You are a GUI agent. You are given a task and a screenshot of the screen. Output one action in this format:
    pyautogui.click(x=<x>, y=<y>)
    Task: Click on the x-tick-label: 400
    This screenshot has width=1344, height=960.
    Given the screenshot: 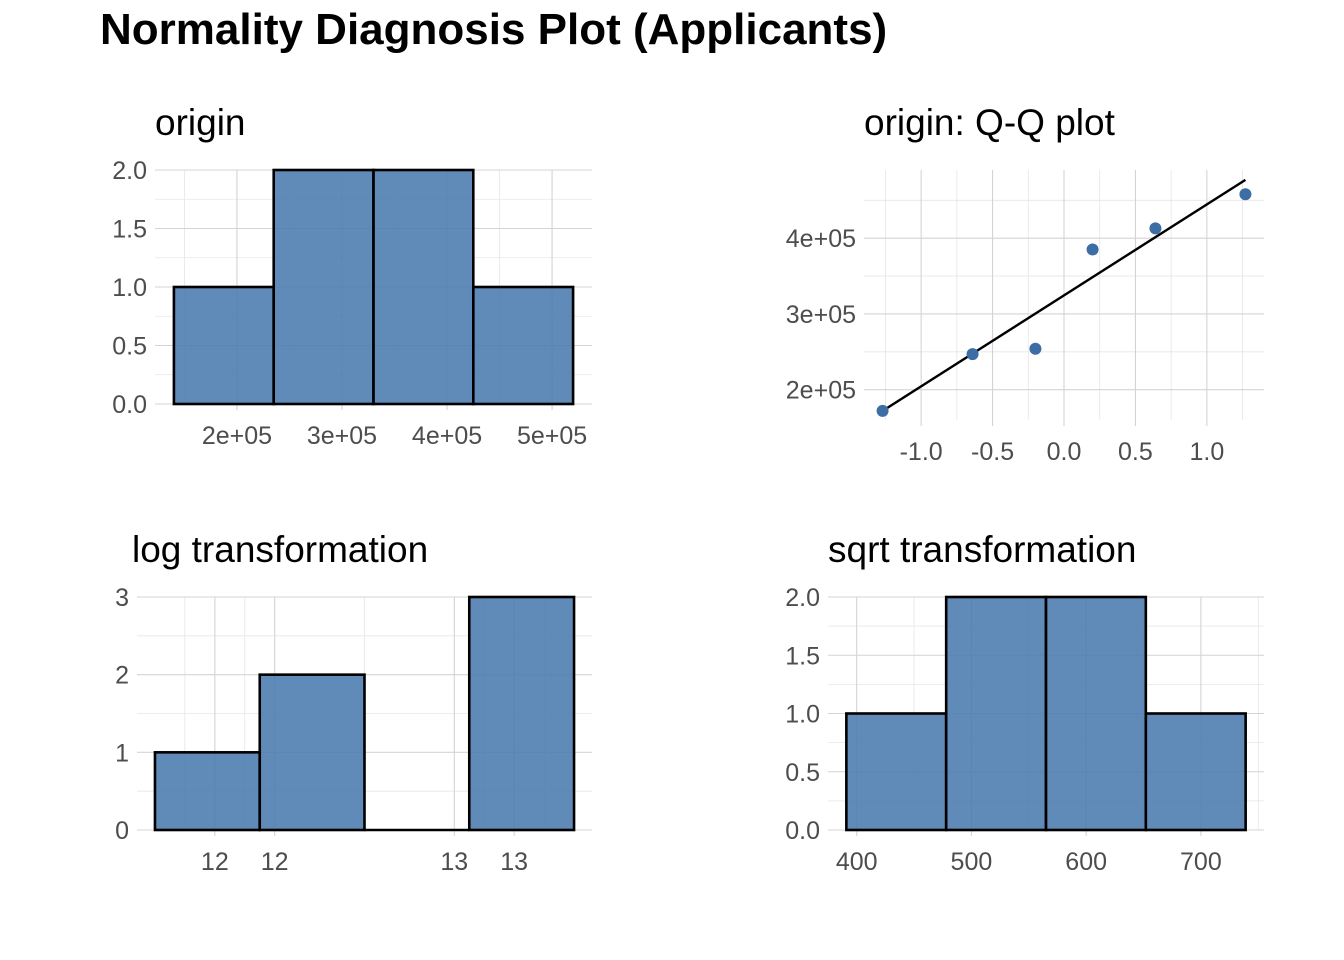 What is the action you would take?
    pyautogui.click(x=857, y=862)
    